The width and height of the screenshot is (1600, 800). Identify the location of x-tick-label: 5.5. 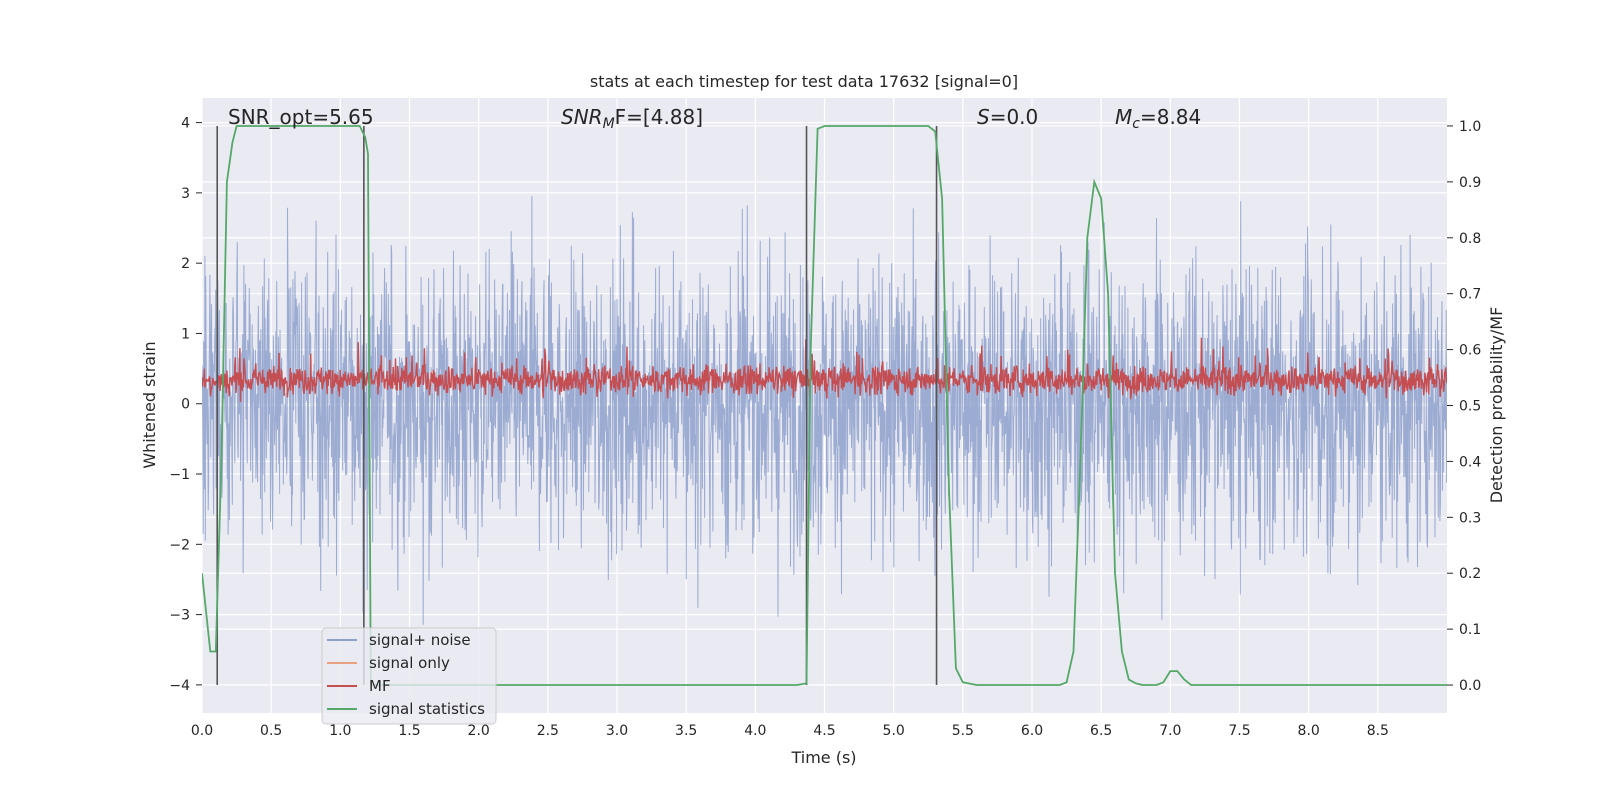
(963, 731).